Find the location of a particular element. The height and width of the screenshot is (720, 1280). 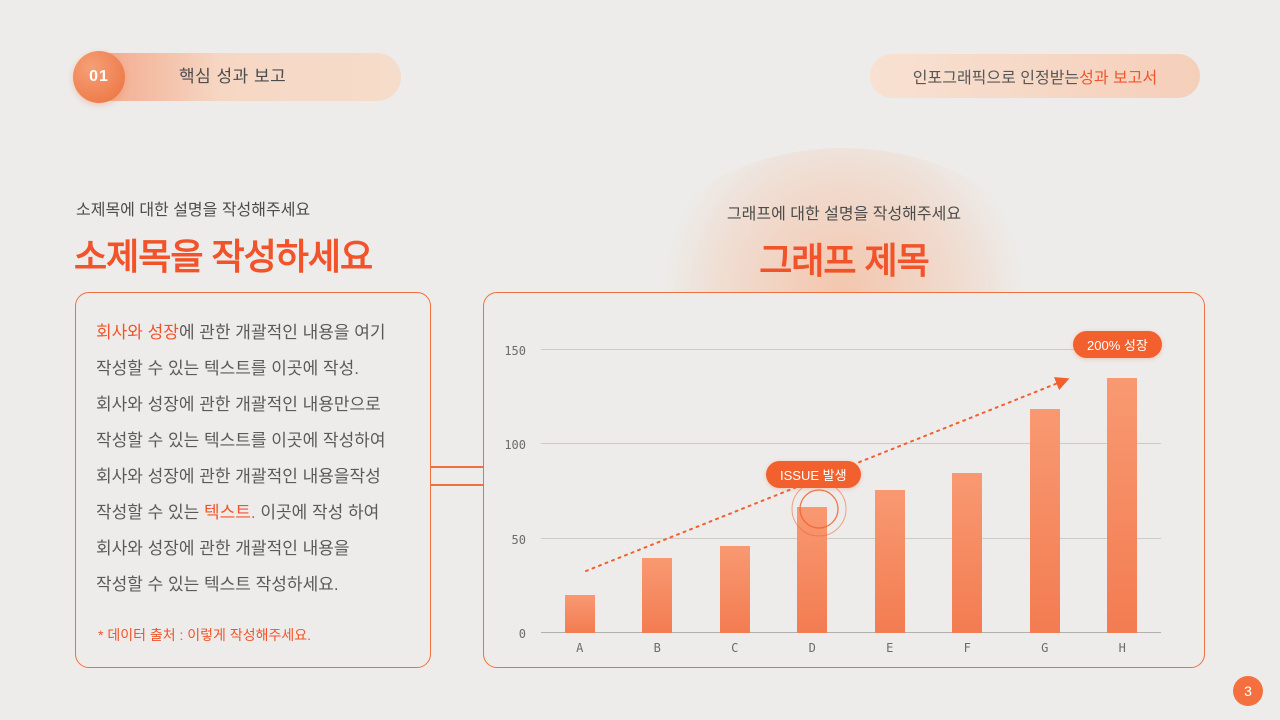

body-line: 작성할 수 있는 텍스트를 이곳에 작성하여 is located at coordinates (241, 440).